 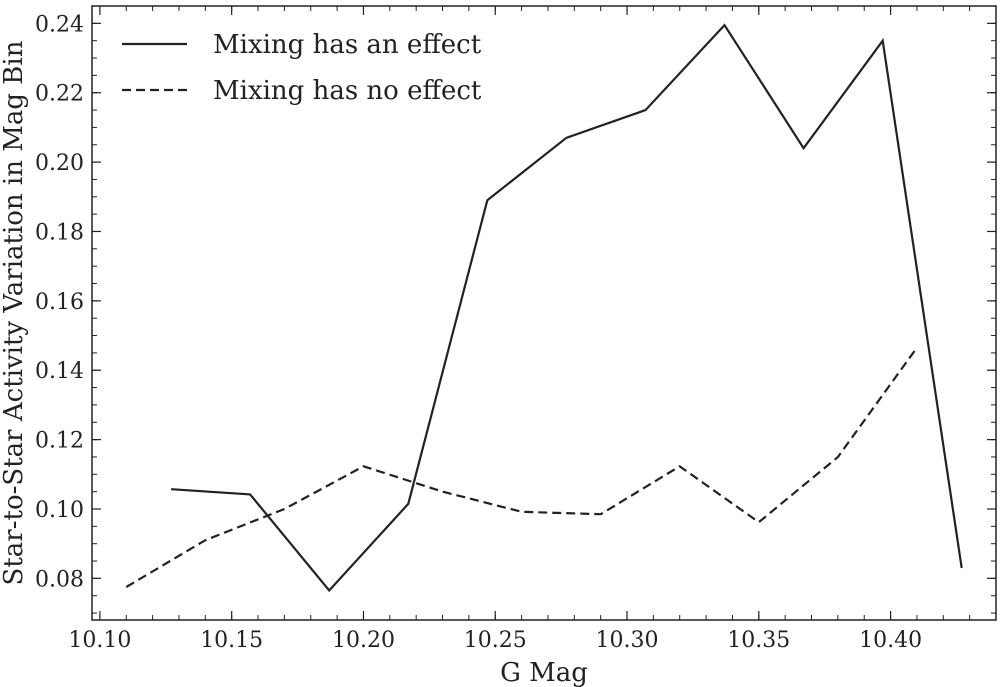 What do you see at coordinates (302, 68) in the screenshot?
I see `legend: Mixing has an effect Mixing has no effect` at bounding box center [302, 68].